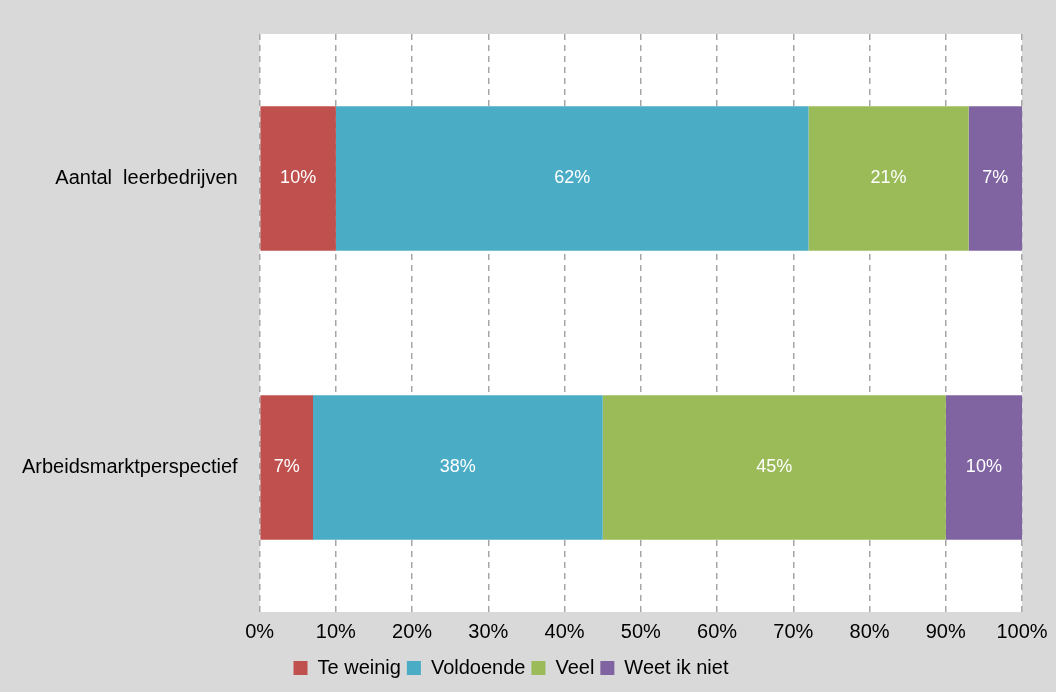 The width and height of the screenshot is (1056, 692). What do you see at coordinates (478, 666) in the screenshot?
I see `legend-label: Voldoende` at bounding box center [478, 666].